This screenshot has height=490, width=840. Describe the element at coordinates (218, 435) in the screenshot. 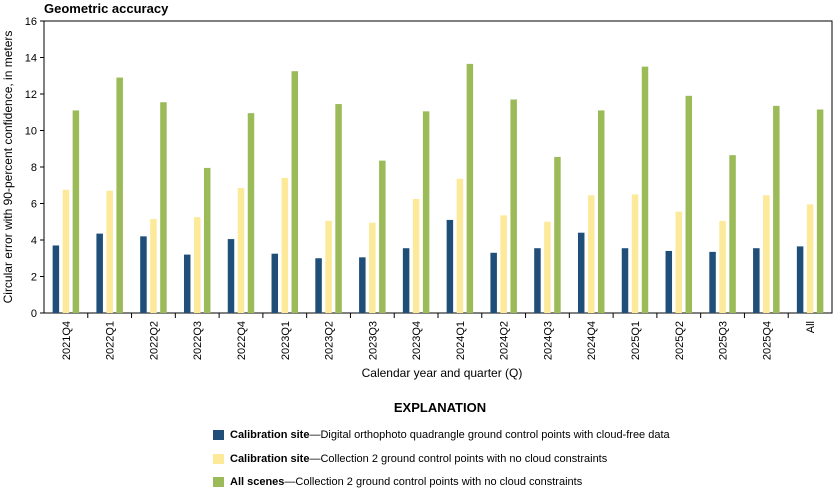

I see `legend-swatch-dark-blue` at that location.